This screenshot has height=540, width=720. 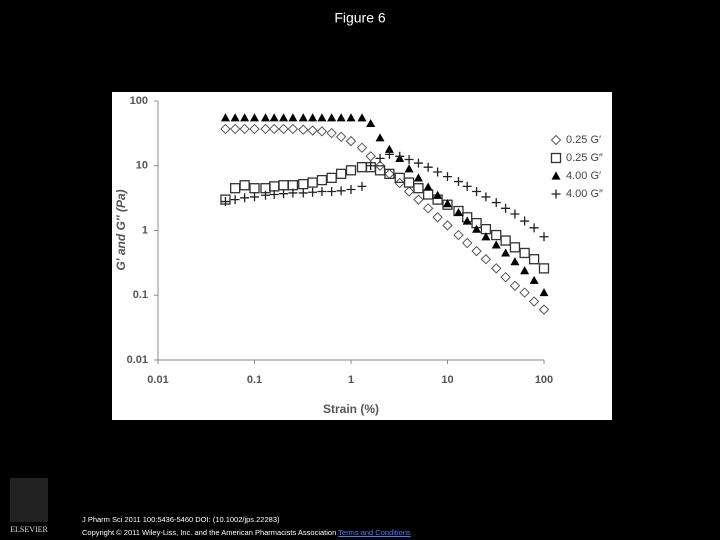 I want to click on x-tick-label: 10, so click(x=447, y=380).